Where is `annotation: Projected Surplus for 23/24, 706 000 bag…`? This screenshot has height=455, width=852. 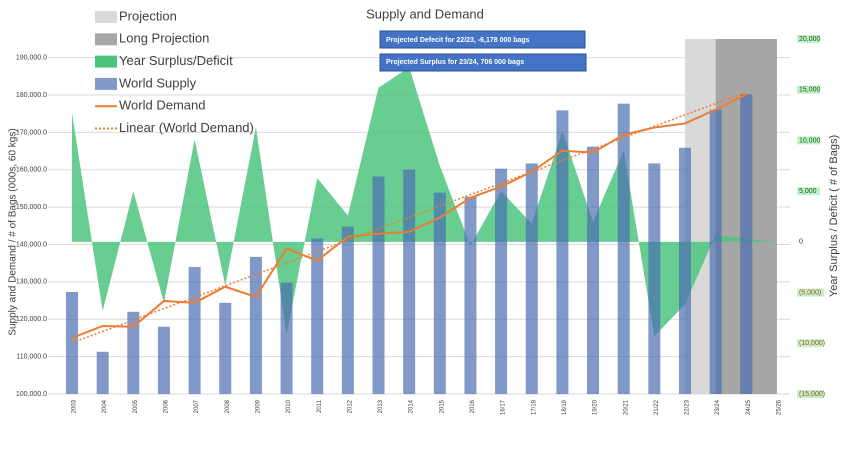
annotation: Projected Surplus for 23/24, 706 000 bag… is located at coordinates (455, 62).